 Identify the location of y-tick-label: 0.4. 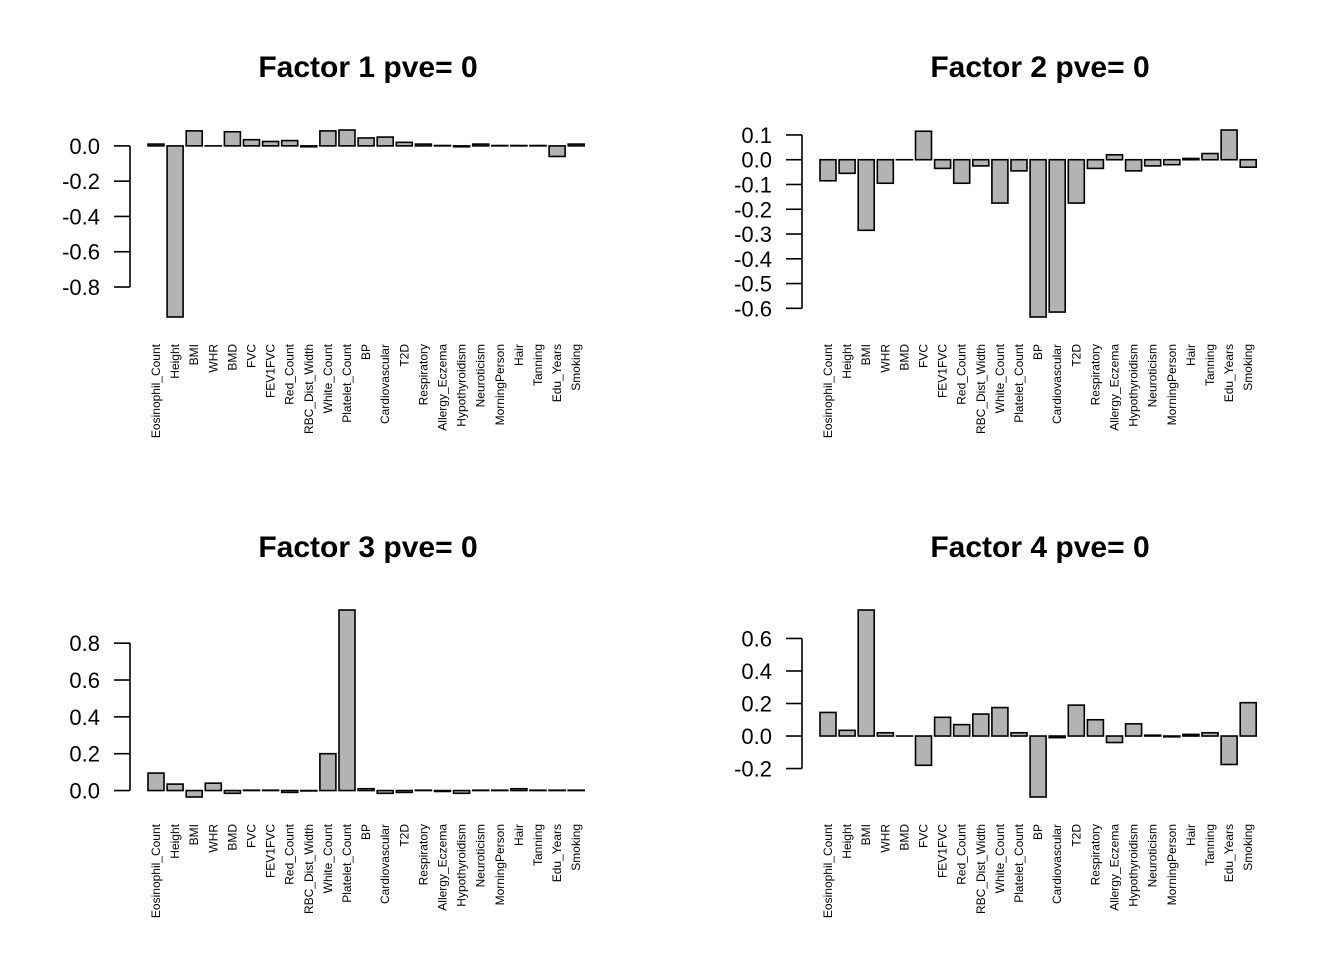
(84, 717).